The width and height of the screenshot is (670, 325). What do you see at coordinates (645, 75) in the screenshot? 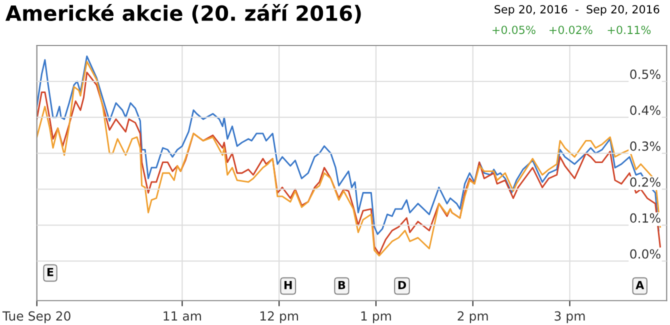
I see `y-tick-label: 0.5%` at bounding box center [645, 75].